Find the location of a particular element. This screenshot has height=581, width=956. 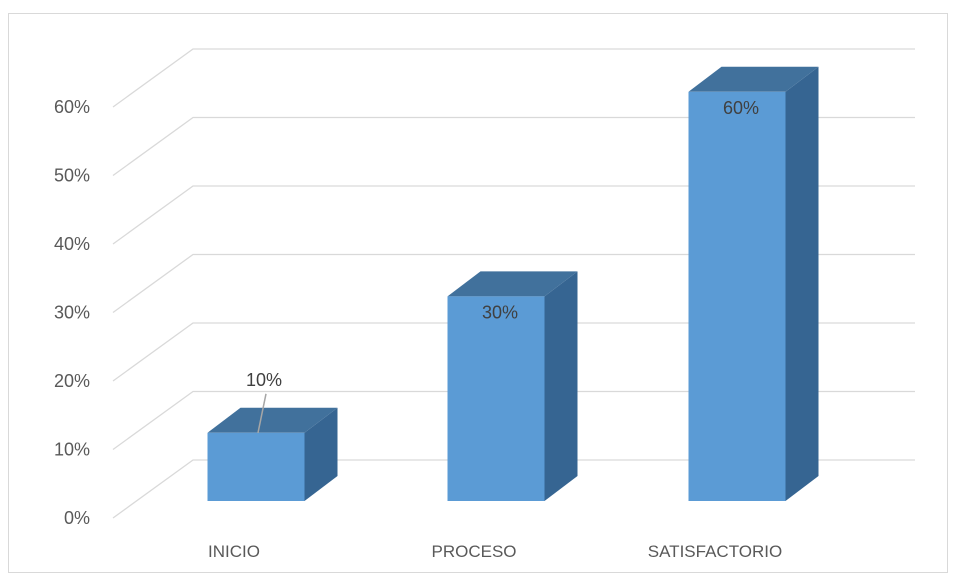

bar-proceso is located at coordinates (512, 386).